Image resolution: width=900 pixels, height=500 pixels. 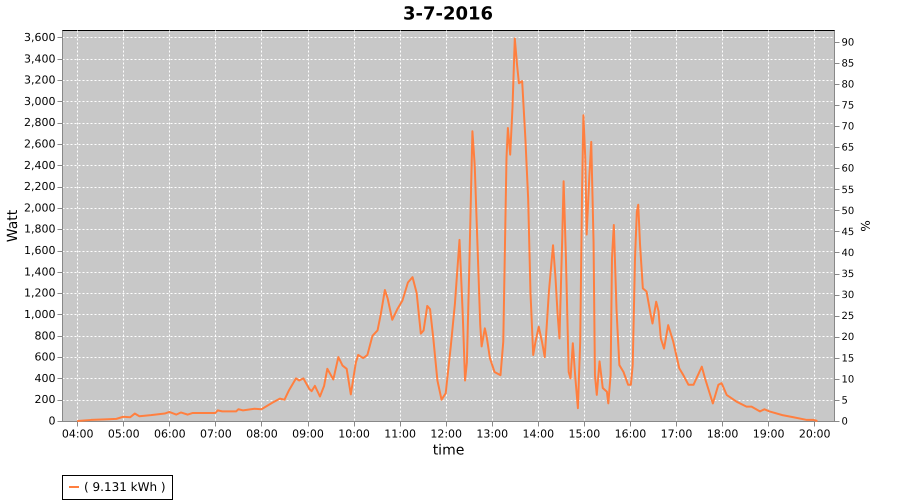 What do you see at coordinates (45, 357) in the screenshot?
I see `y-tick-label: 600` at bounding box center [45, 357].